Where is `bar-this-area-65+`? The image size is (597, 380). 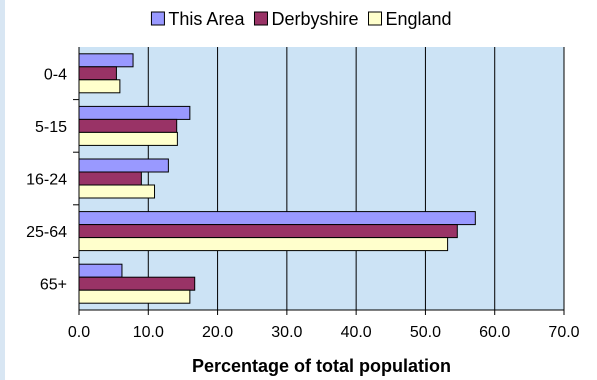
bar-this-area-65+ is located at coordinates (100, 270).